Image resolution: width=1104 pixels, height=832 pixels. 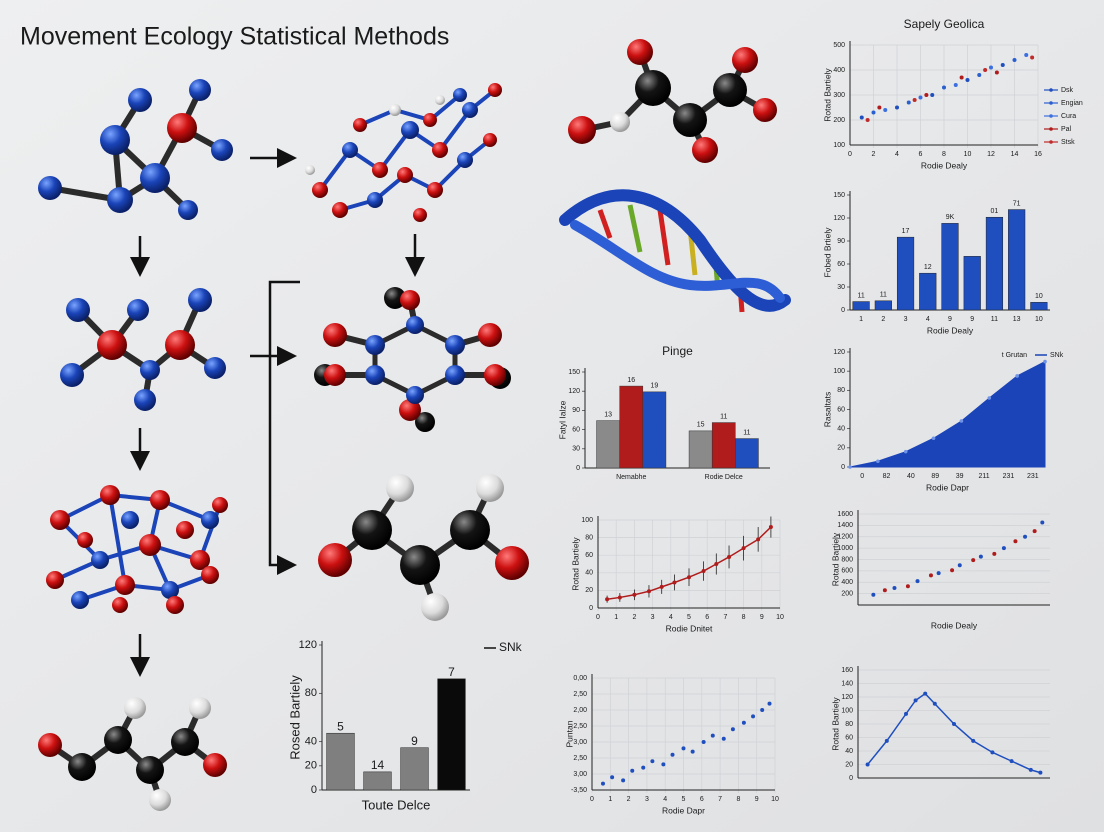 What do you see at coordinates (827, 409) in the screenshot?
I see `y-axis-label: Rasaltats` at bounding box center [827, 409].